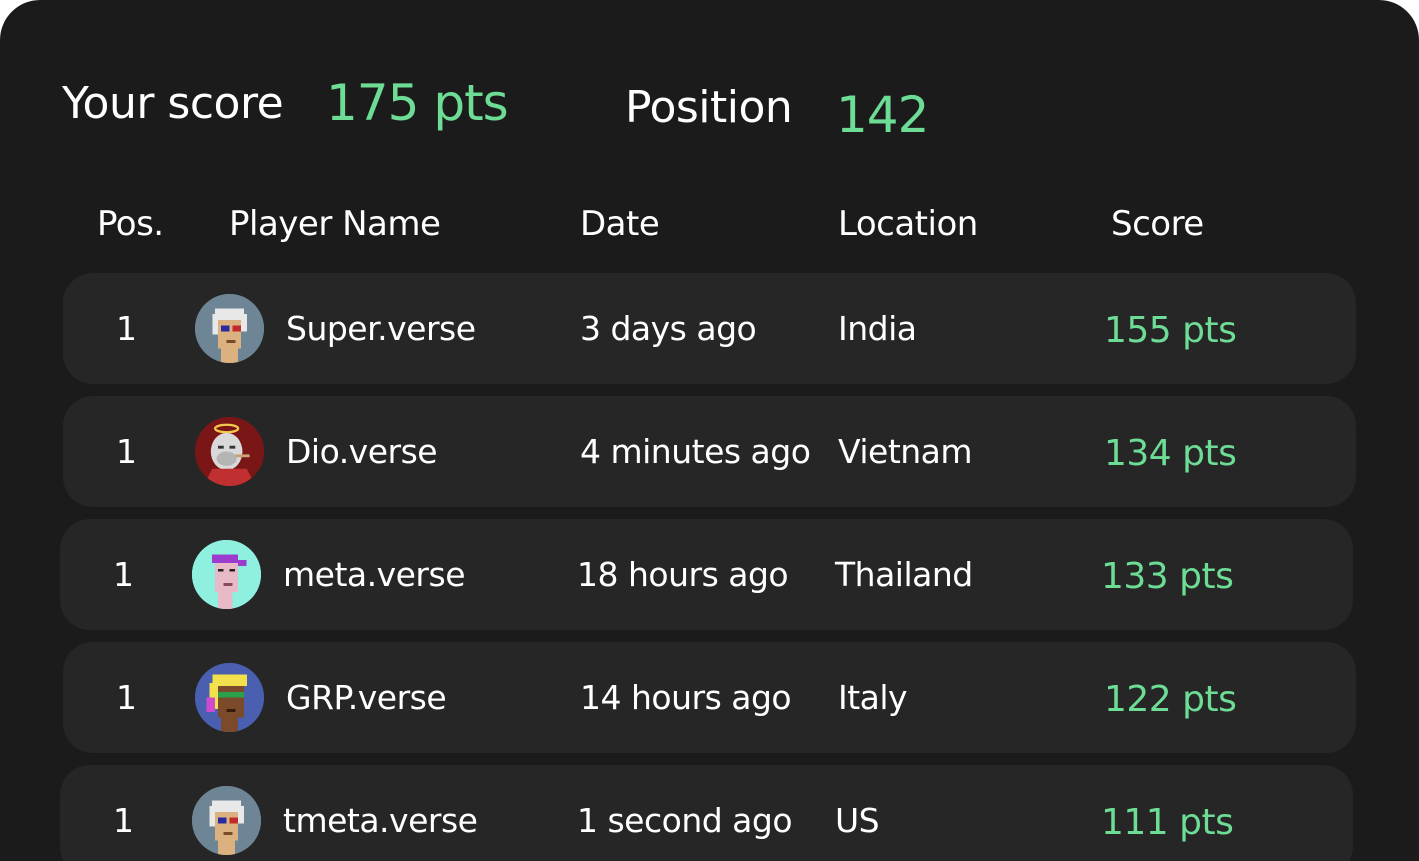  I want to click on row-date: 18 hours ago, so click(683, 574).